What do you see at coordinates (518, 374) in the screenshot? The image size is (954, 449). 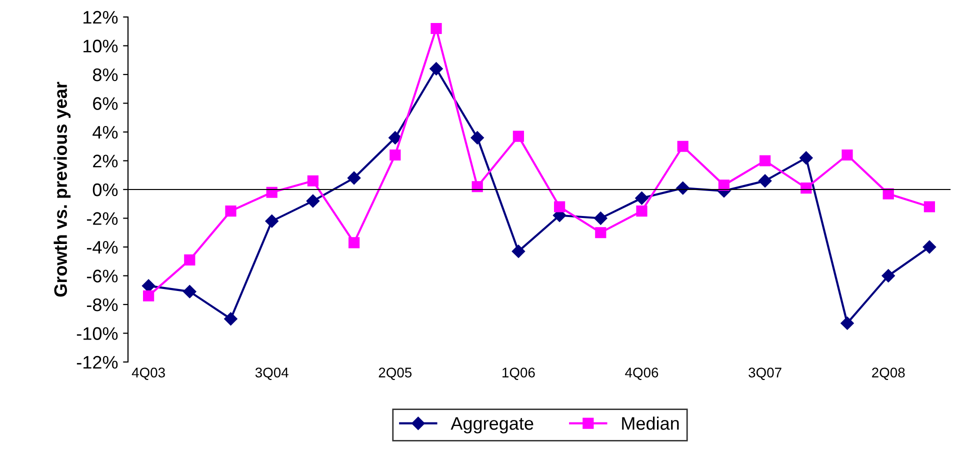 I see `x-tick-label: 1Q06` at bounding box center [518, 374].